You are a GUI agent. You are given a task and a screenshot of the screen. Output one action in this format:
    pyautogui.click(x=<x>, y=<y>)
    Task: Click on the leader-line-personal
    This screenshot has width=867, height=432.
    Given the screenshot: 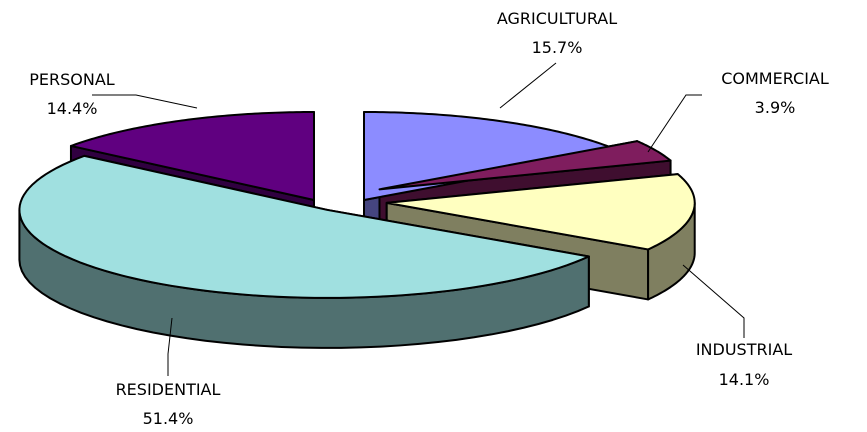 What is the action you would take?
    pyautogui.click(x=145, y=101)
    